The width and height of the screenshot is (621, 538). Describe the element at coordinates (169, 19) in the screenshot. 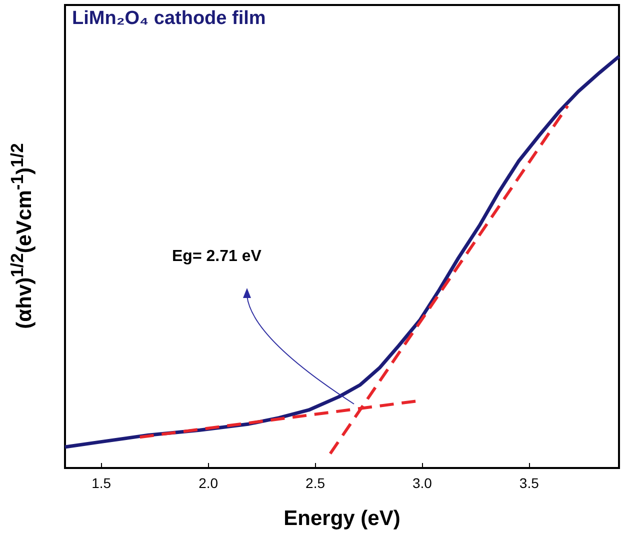

I see `chart-title: LiMn₂O₄ cathode film` at that location.